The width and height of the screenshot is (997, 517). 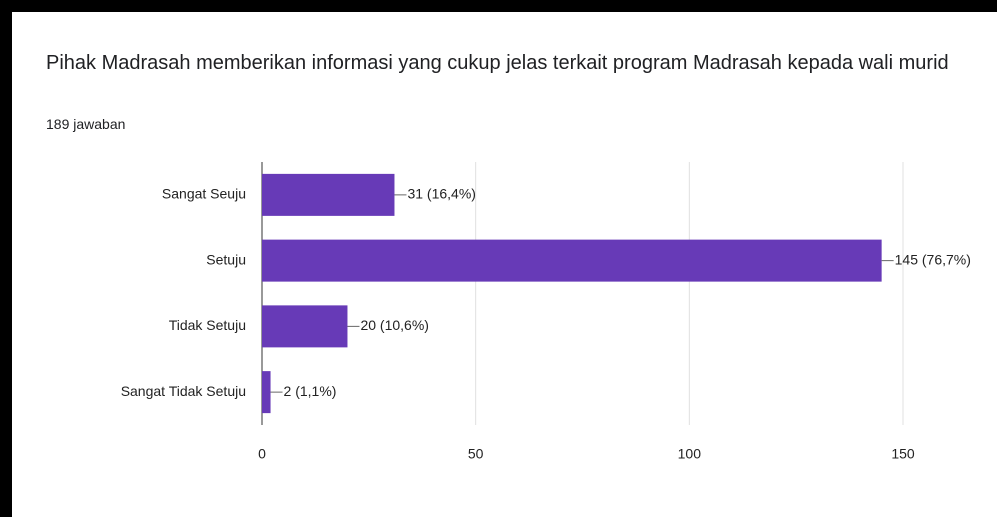 I want to click on frame-left, so click(x=6, y=258).